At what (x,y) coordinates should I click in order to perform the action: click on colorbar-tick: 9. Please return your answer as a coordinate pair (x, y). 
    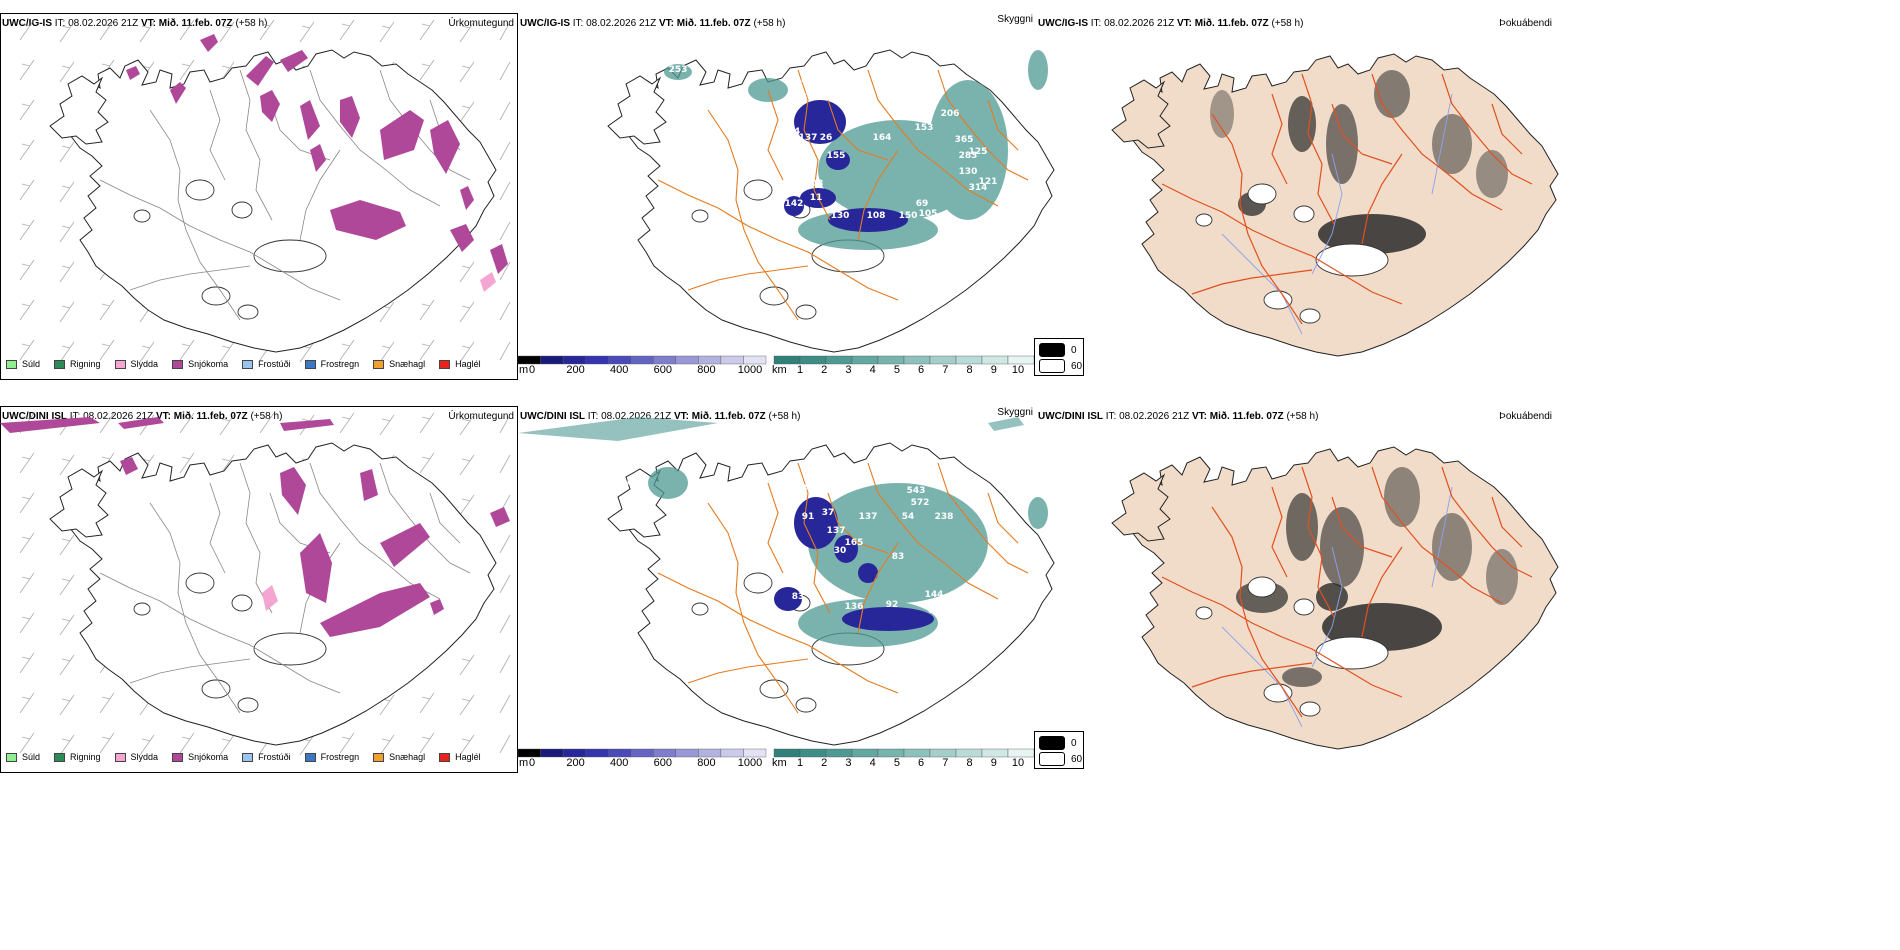
    Looking at the image, I should click on (993, 370).